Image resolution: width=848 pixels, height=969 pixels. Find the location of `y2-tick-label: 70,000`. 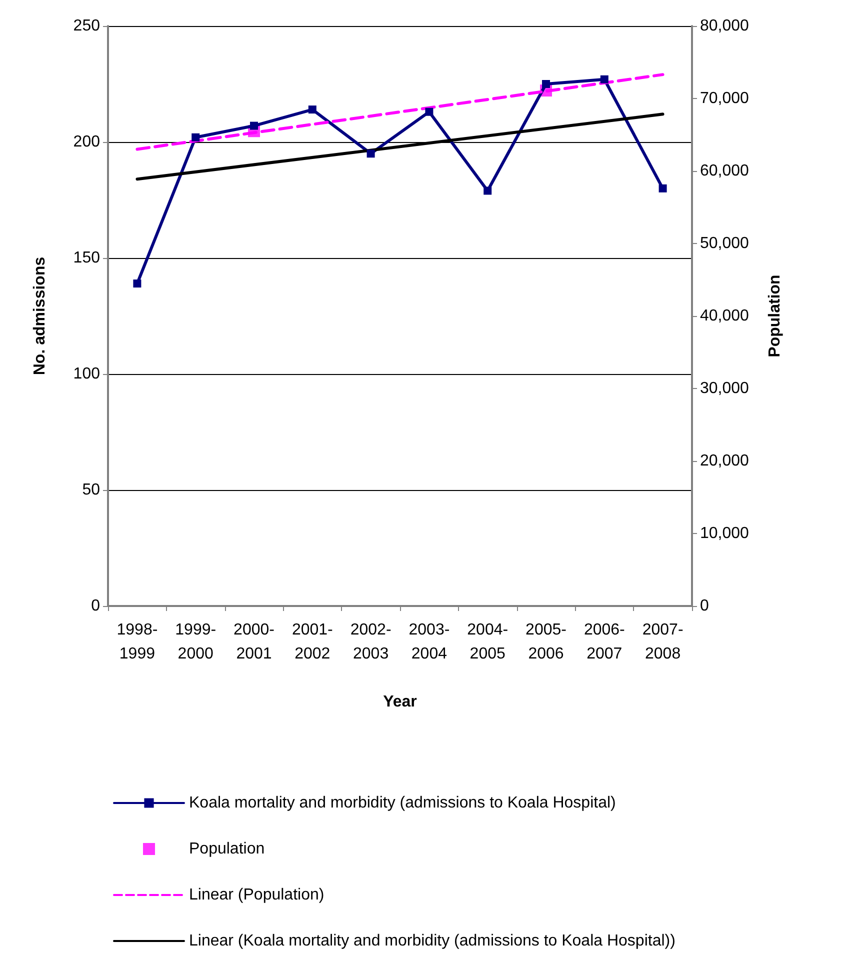

y2-tick-label: 70,000 is located at coordinates (725, 98).